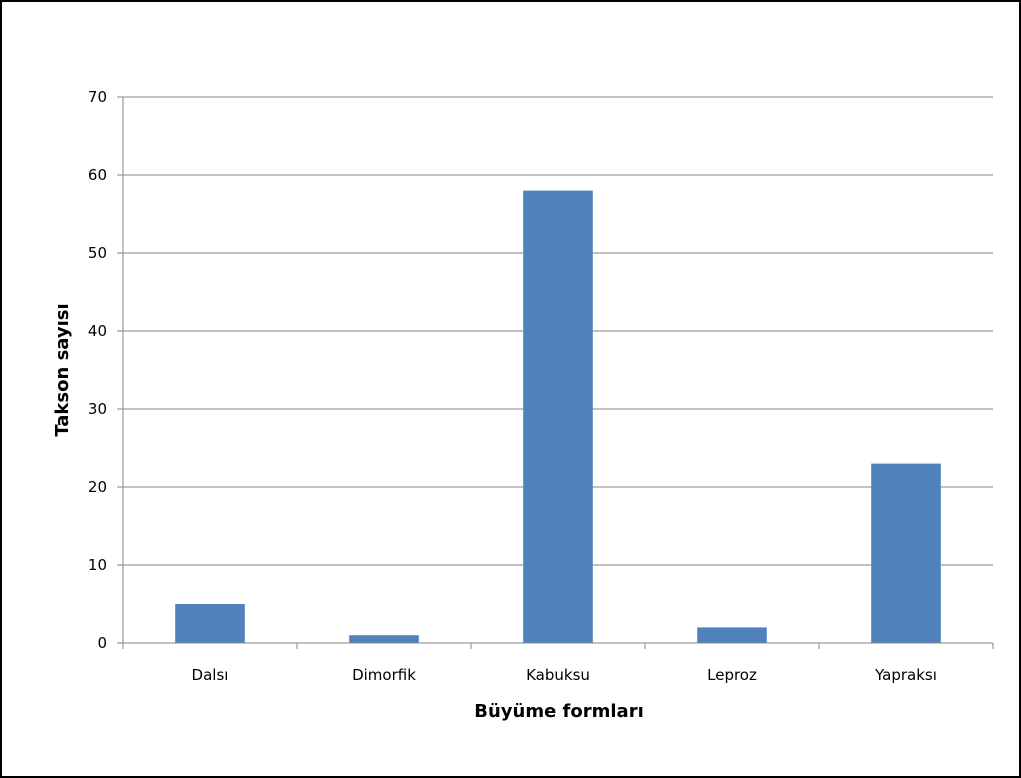 This screenshot has width=1021, height=778. What do you see at coordinates (559, 711) in the screenshot?
I see `x-axis-title: Büyüme formları` at bounding box center [559, 711].